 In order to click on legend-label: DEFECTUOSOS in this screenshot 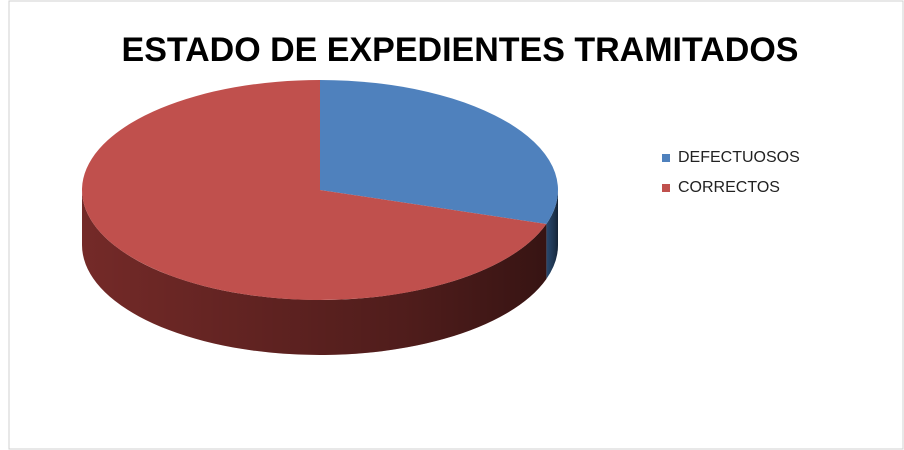, I will do `click(739, 157)`.